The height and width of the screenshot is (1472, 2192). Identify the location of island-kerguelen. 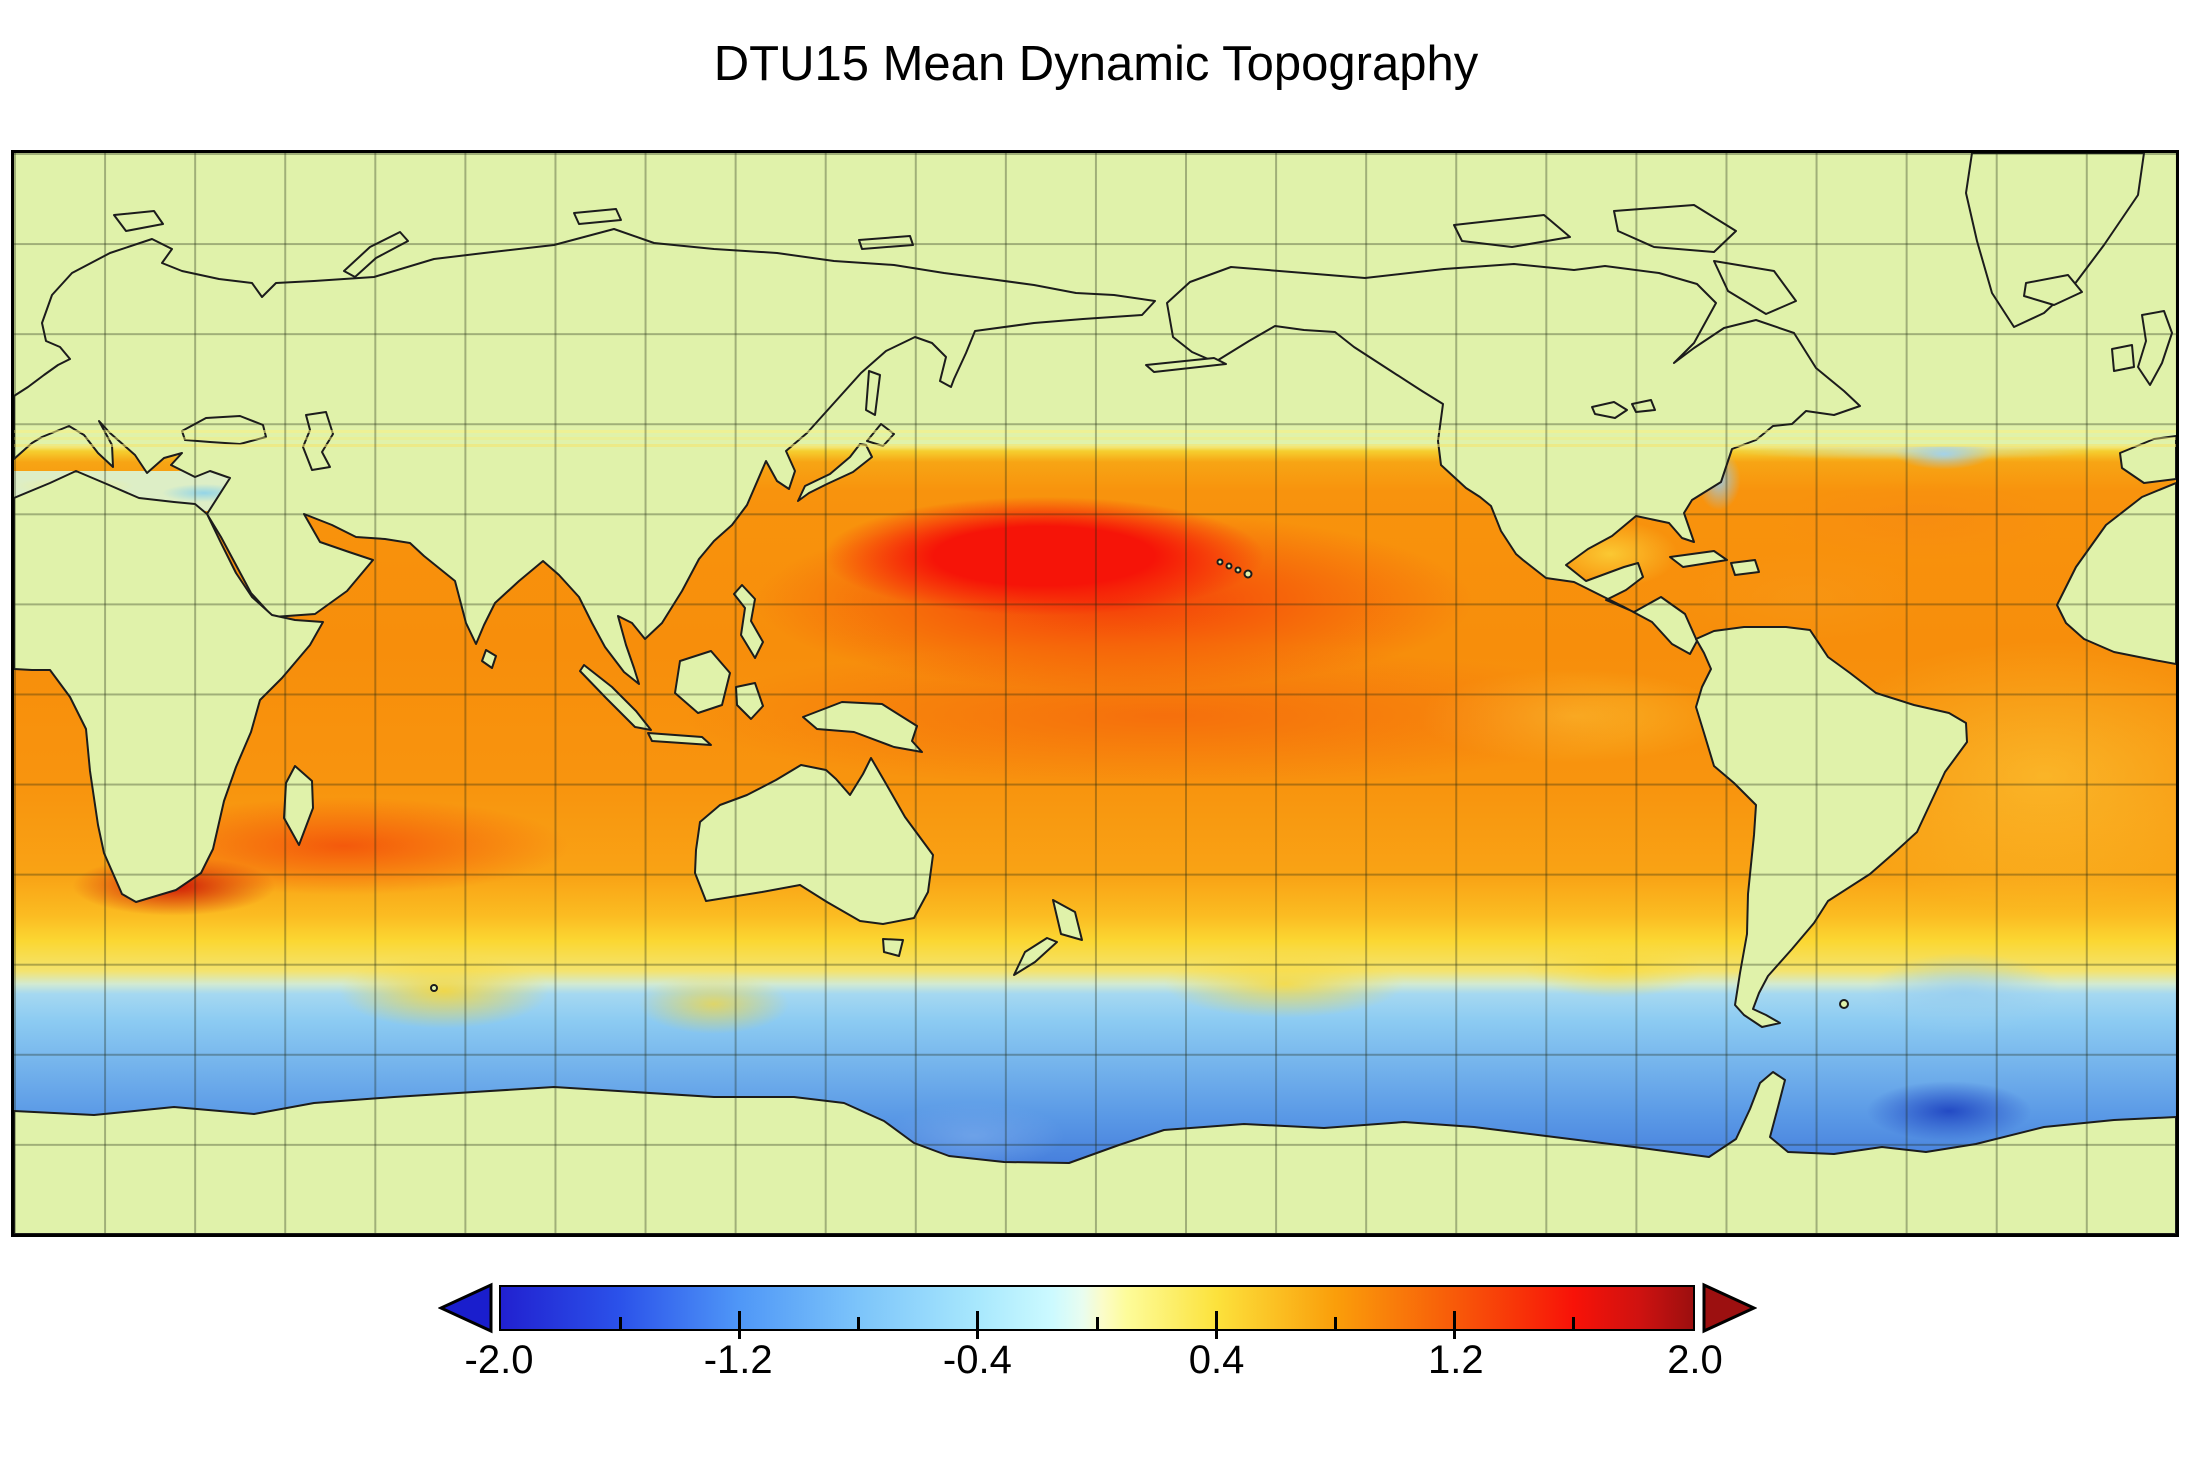
(434, 988).